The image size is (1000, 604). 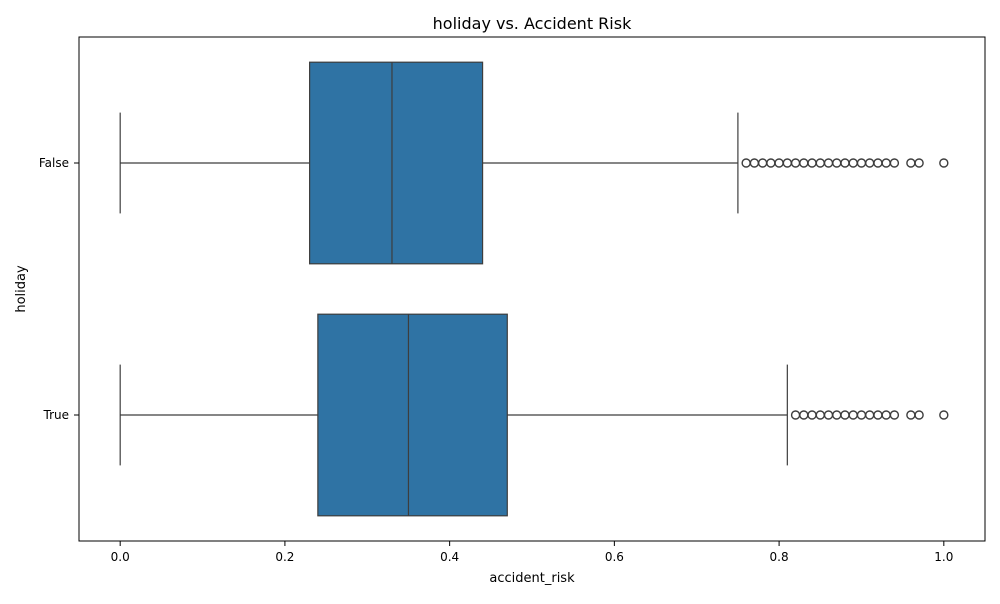 What do you see at coordinates (532, 23) in the screenshot?
I see `chart-title: holiday vs. Accident Risk` at bounding box center [532, 23].